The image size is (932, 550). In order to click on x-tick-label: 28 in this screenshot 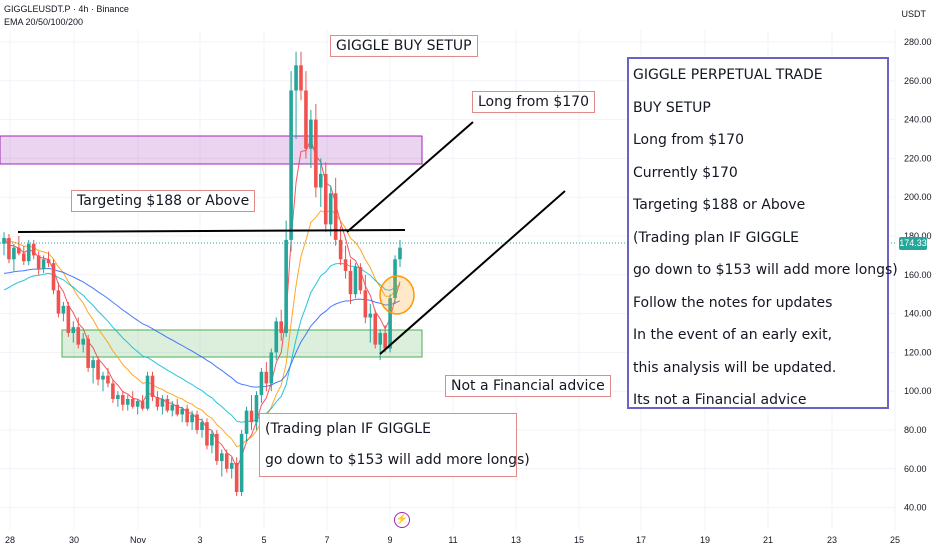, I will do `click(10, 540)`.